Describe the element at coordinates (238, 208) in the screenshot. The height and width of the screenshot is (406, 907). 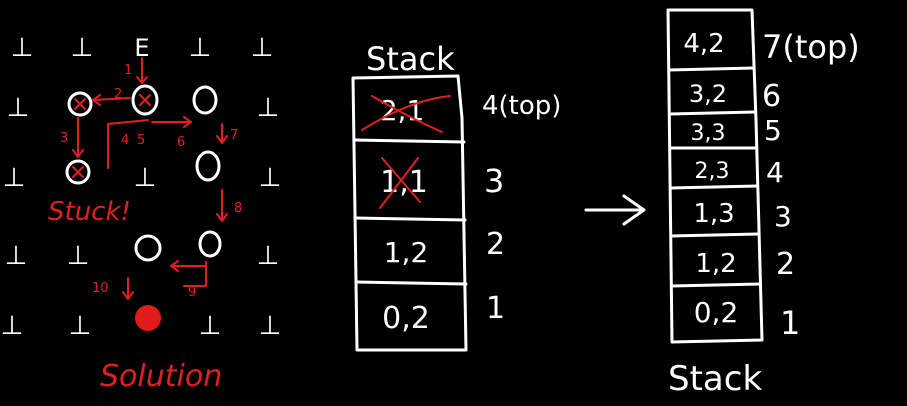
I see `step-label-8: 8` at that location.